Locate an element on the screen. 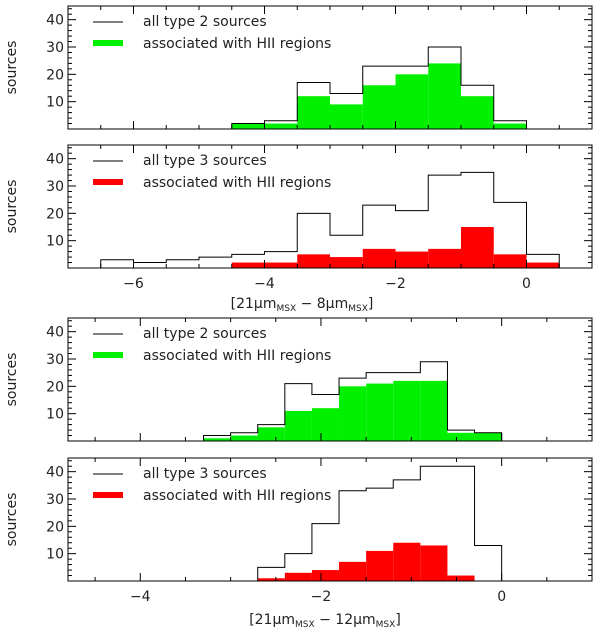 The width and height of the screenshot is (600, 637). ytick-label-p3-30: 30 is located at coordinates (55, 360).